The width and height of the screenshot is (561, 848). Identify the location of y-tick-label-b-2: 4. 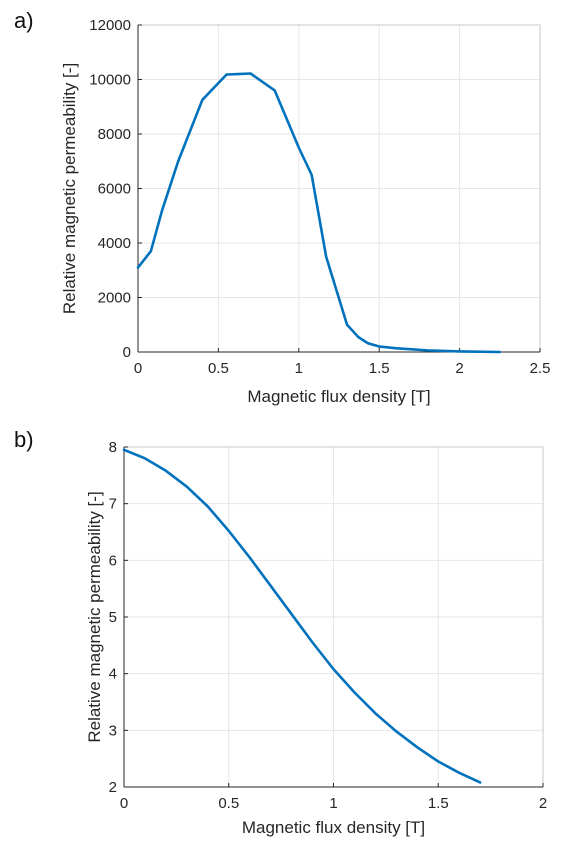
(113, 674).